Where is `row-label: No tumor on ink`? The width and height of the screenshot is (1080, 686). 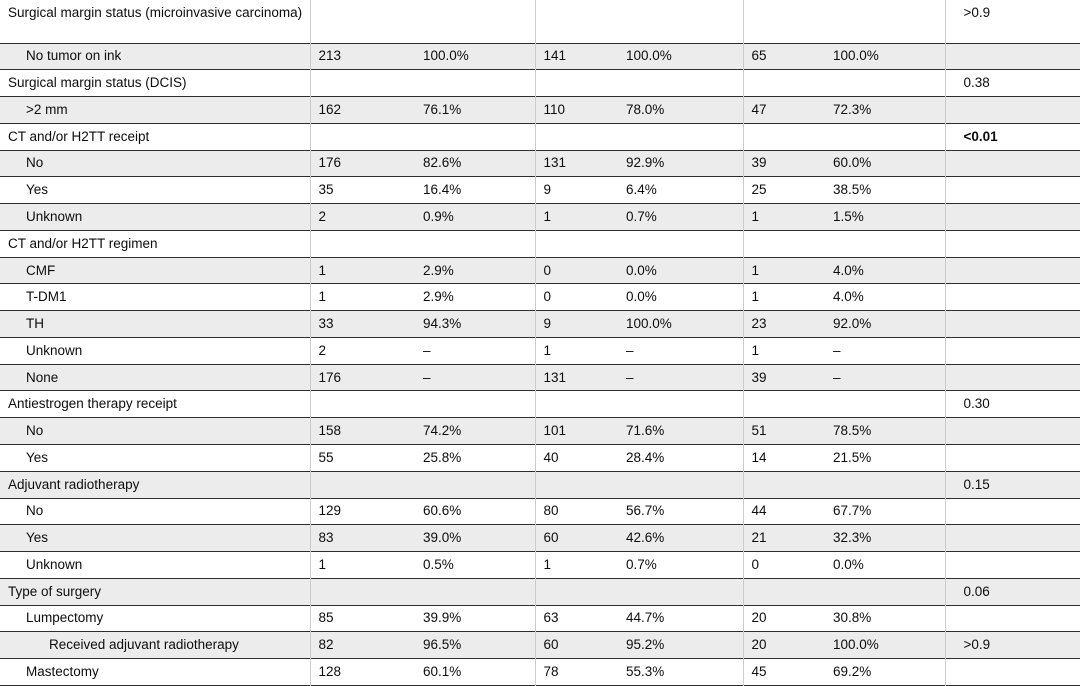
row-label: No tumor on ink is located at coordinates (74, 56).